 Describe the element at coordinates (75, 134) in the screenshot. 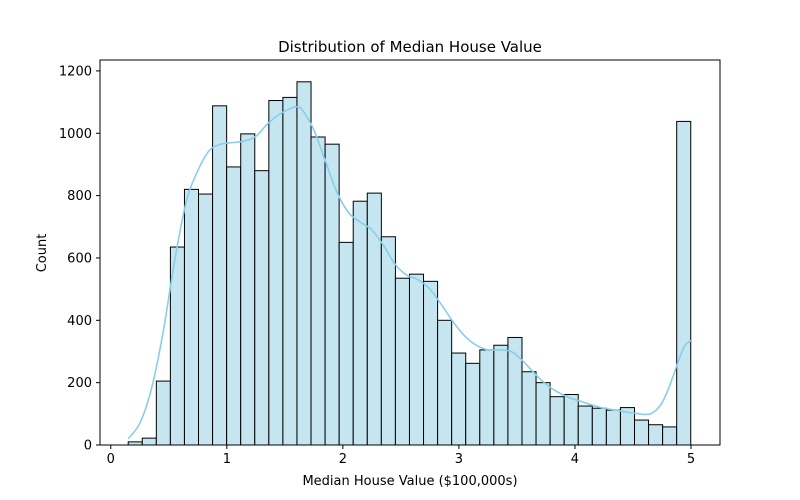

I see `y-tick-label: 1000` at that location.